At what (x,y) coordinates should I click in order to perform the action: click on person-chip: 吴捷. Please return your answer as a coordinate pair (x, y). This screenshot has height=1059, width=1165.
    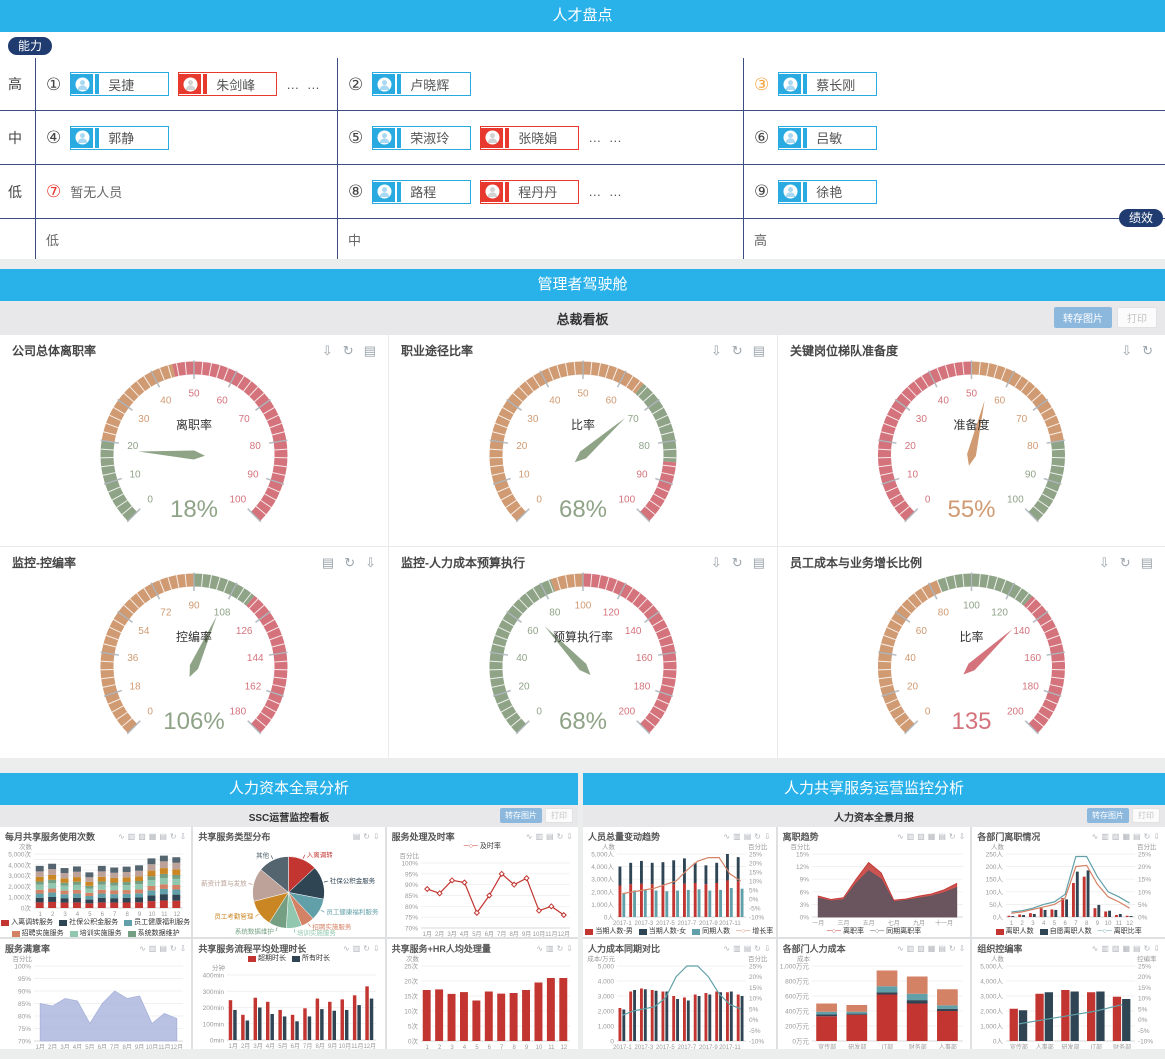
    Looking at the image, I should click on (120, 84).